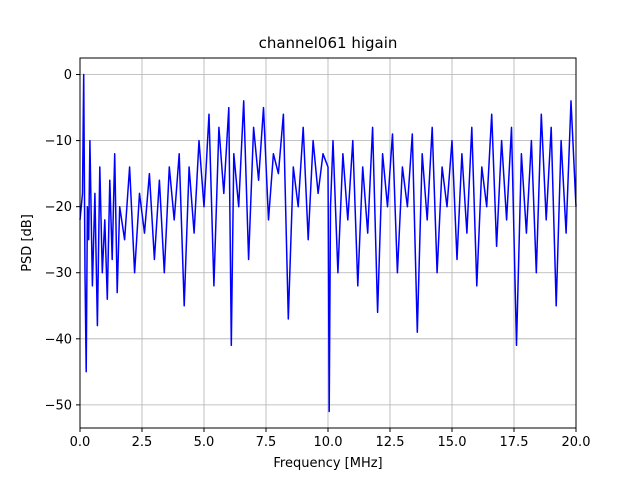 This screenshot has width=640, height=480. I want to click on y-tick-label: −10, so click(58, 141).